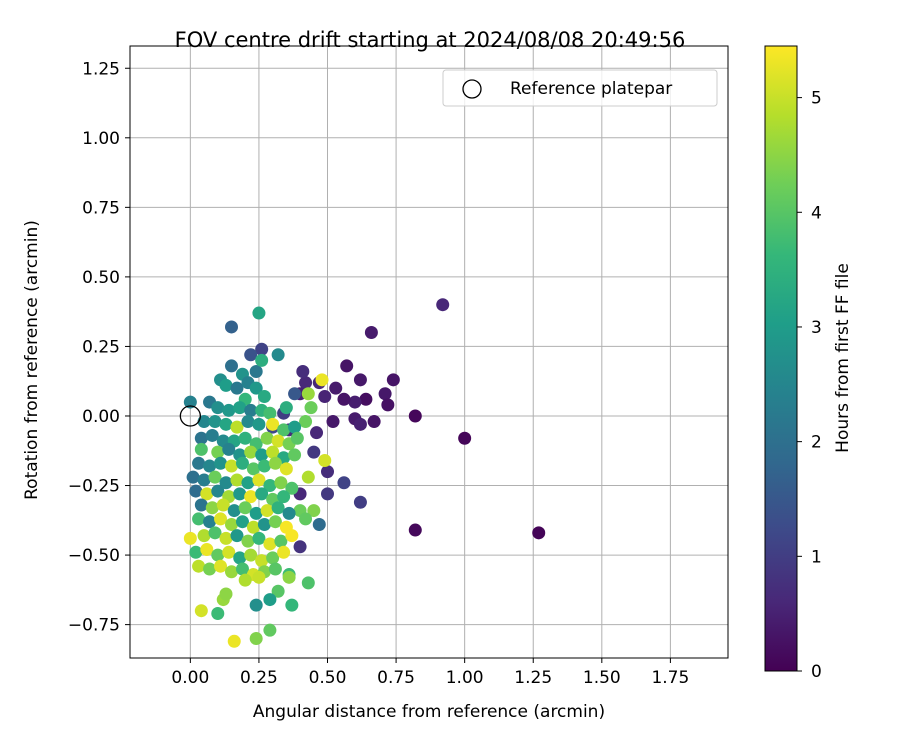 This screenshot has height=750, width=900. I want to click on x-tick-label: 1.50, so click(602, 678).